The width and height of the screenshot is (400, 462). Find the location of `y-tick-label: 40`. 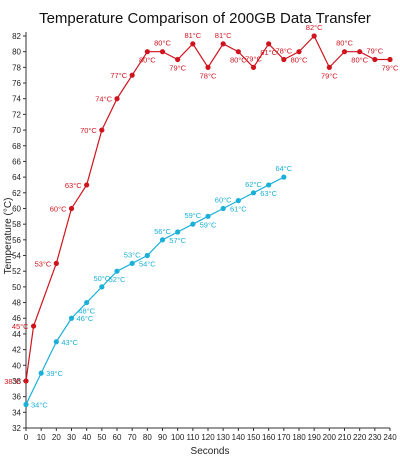

y-tick-label: 40 is located at coordinates (16, 365).